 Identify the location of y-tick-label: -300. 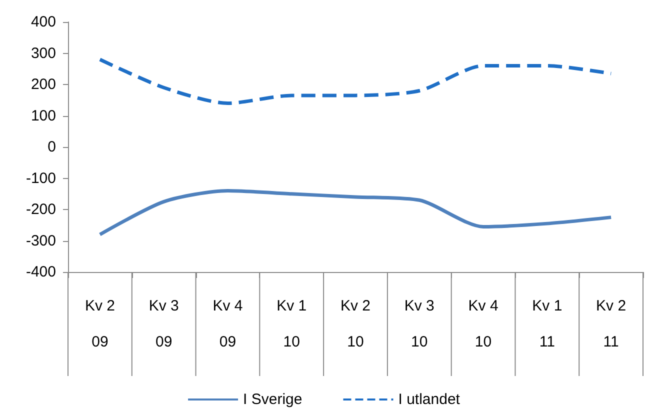
(41, 241).